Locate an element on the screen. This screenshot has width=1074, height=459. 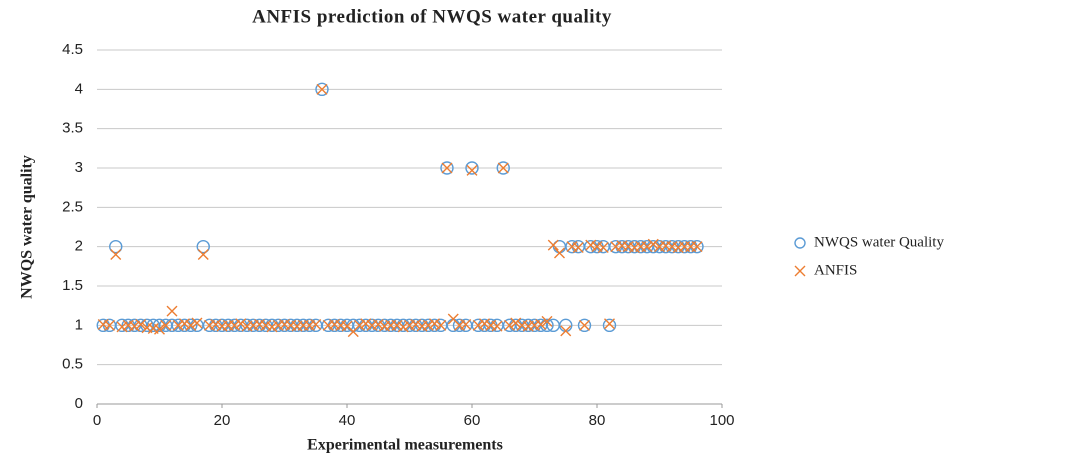
y-tick-label: 0 is located at coordinates (79, 403).